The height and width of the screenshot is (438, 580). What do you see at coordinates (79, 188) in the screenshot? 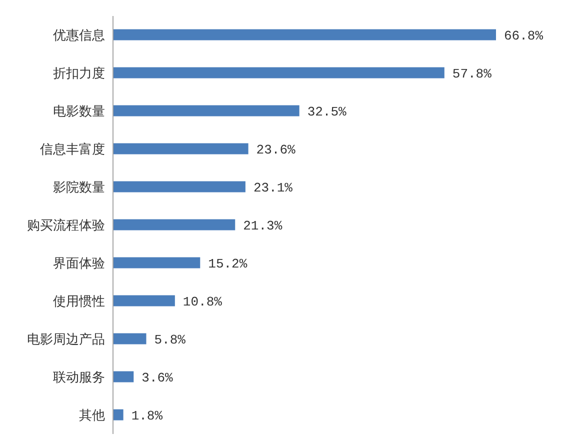
I see `y-tick-label: 影院数量` at bounding box center [79, 188].